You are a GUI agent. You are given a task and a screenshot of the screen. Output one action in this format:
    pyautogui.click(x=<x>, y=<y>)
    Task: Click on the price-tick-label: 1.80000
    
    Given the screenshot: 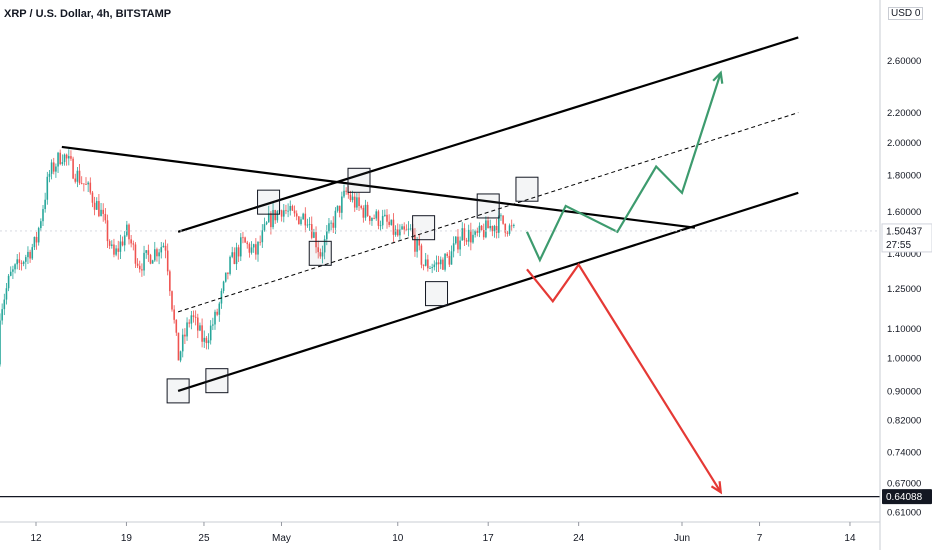 What is the action you would take?
    pyautogui.click(x=904, y=176)
    